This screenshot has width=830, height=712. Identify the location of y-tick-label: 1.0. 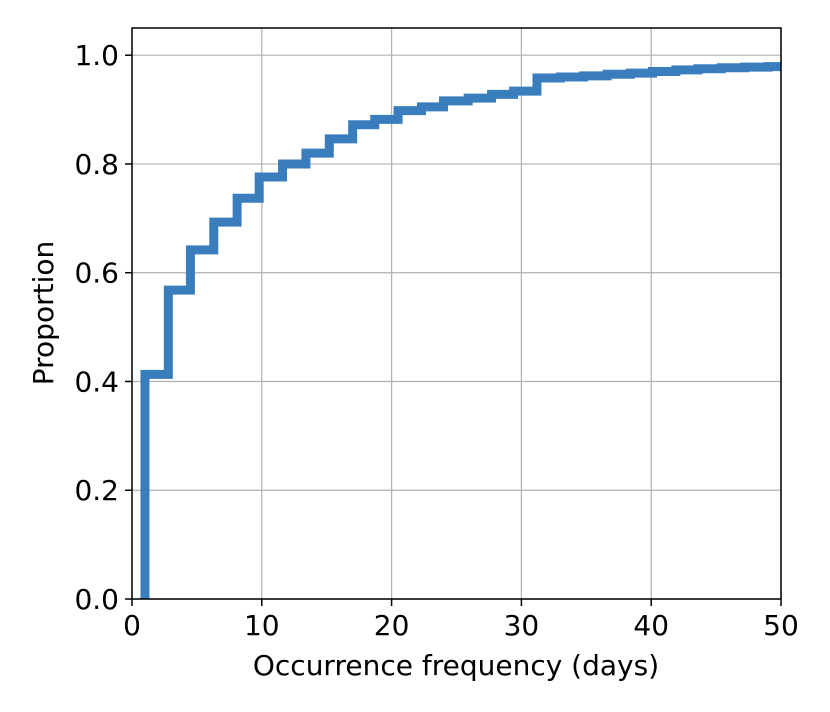
(96, 55).